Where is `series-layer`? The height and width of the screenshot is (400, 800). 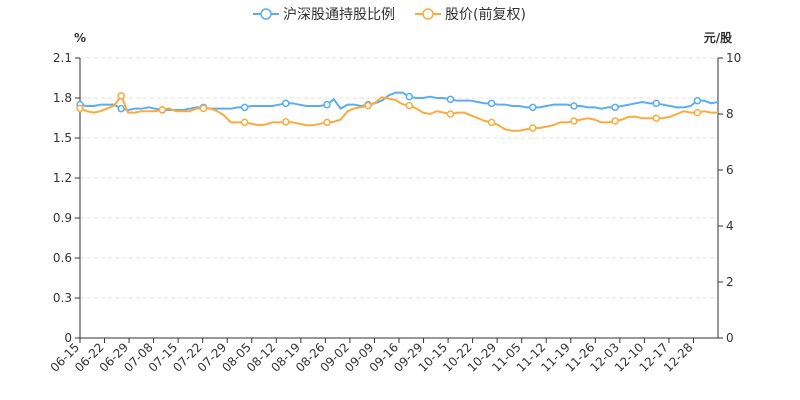
series-layer is located at coordinates (397, 111).